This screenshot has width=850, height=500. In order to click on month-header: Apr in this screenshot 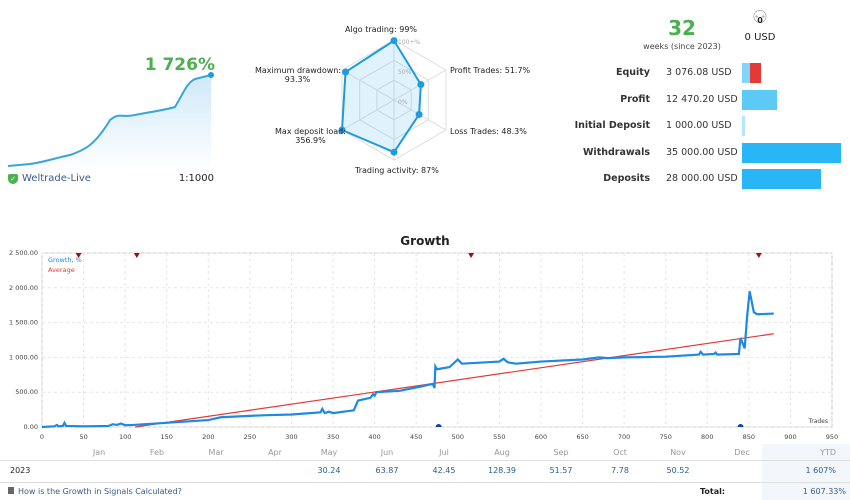, I will do `click(275, 452)`.